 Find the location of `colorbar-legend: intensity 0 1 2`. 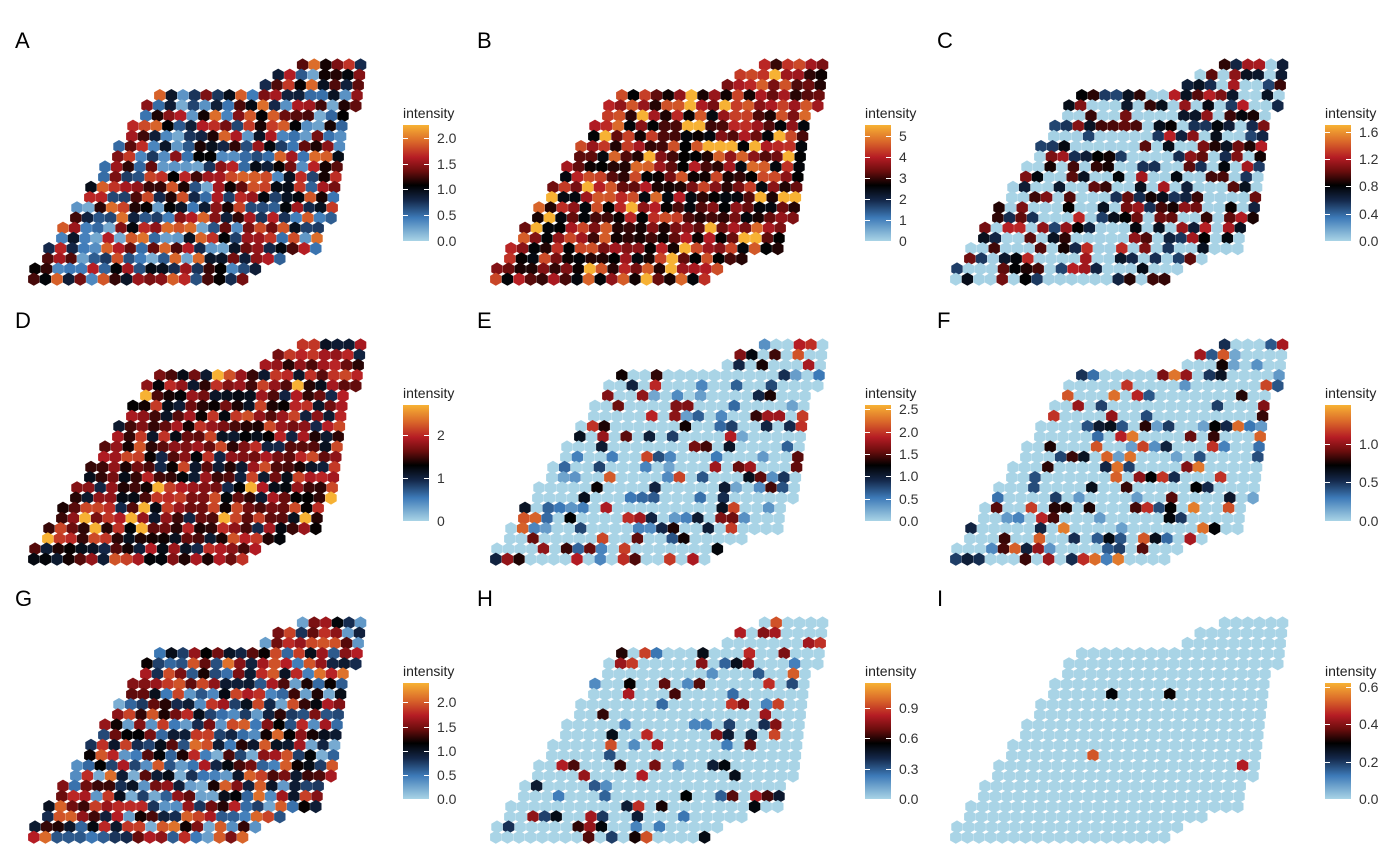

colorbar-legend: intensity 0 1 2 is located at coordinates (433, 457).